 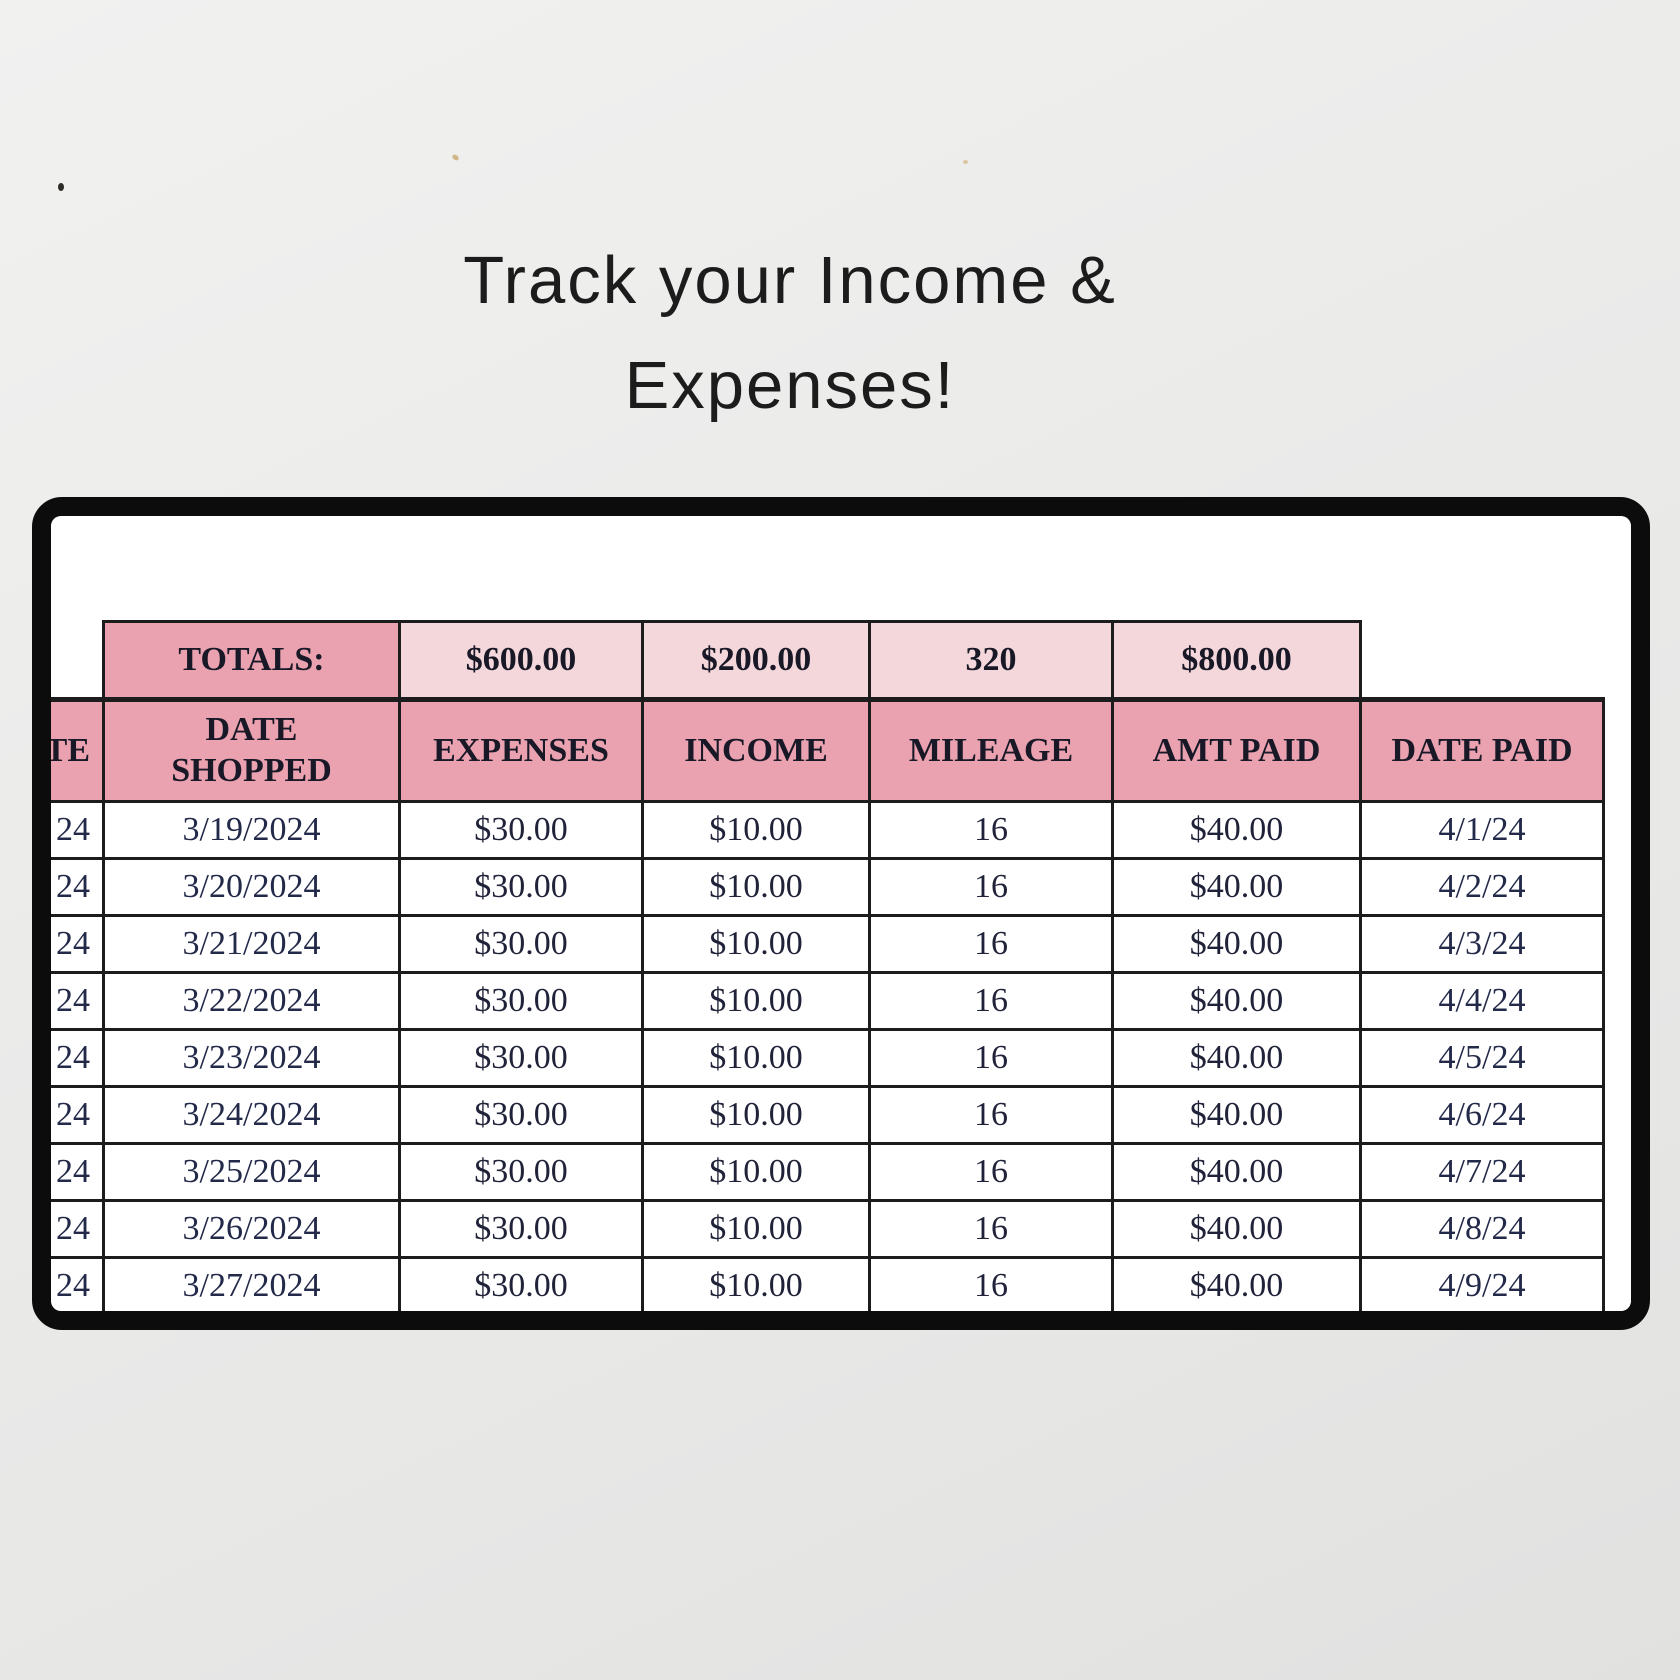 I want to click on cell-date-shopped: 3/23/2024, so click(x=251, y=1058).